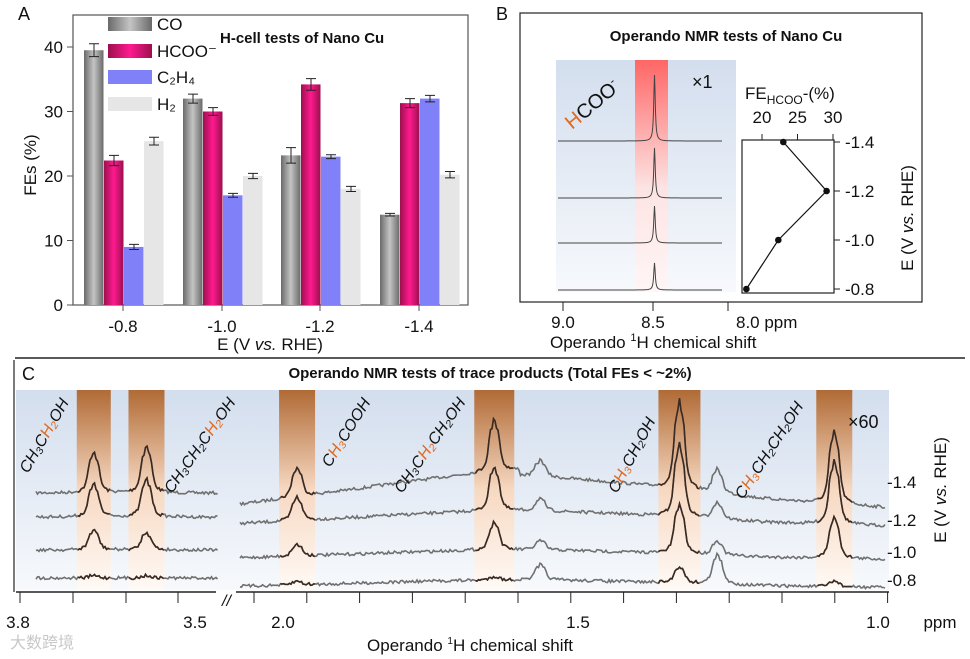 Image resolution: width=970 pixels, height=659 pixels. What do you see at coordinates (430, 201) in the screenshot?
I see `bar-C₂H₄--1.4` at bounding box center [430, 201].